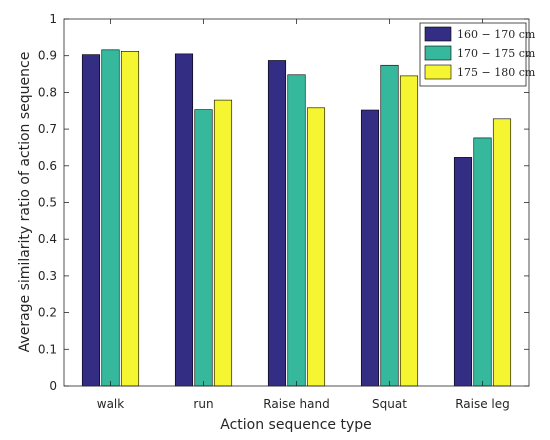 This screenshot has width=550, height=440. I want to click on y-tick-label: 0.3, so click(47, 276).